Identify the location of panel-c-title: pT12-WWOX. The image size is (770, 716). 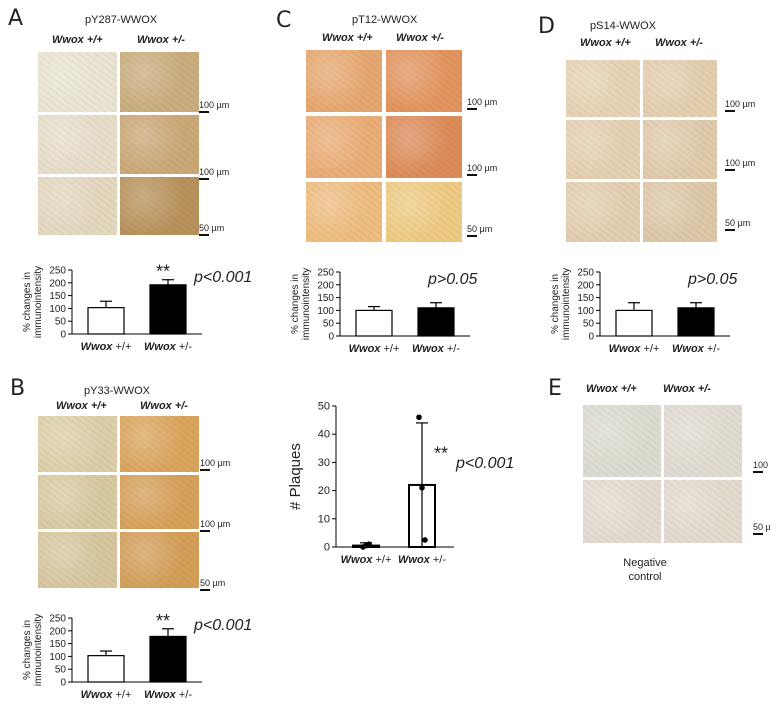
(385, 20).